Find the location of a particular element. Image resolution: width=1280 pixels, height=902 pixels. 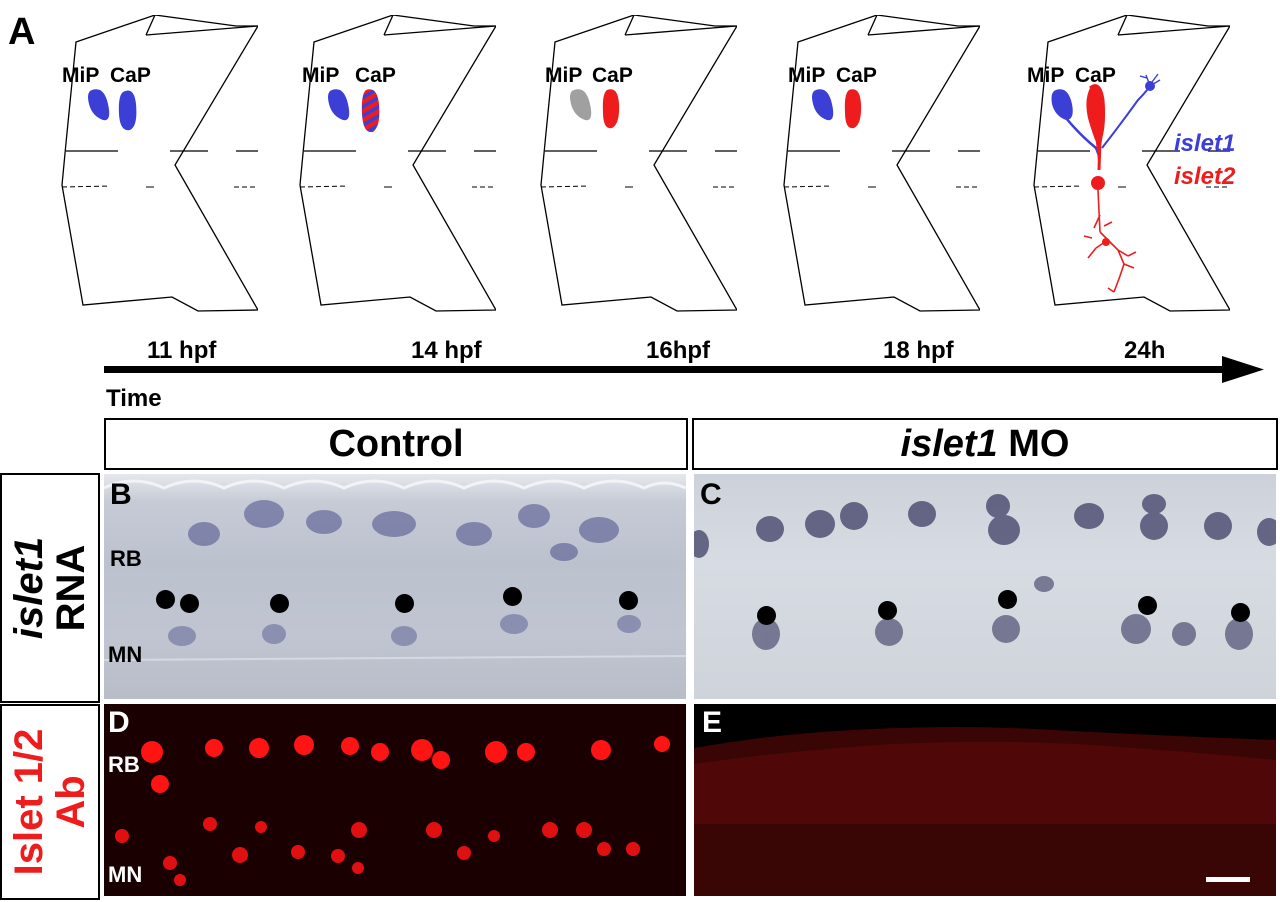

time-arrow-shaft is located at coordinates (667, 369).